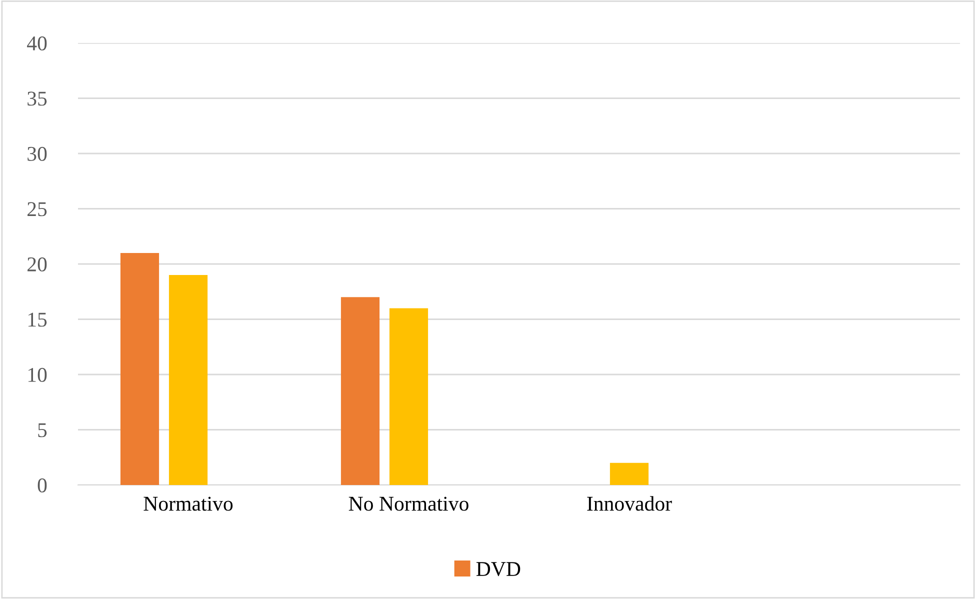 This screenshot has width=976, height=599. Describe the element at coordinates (42, 485) in the screenshot. I see `y-tick-label: 0` at that location.